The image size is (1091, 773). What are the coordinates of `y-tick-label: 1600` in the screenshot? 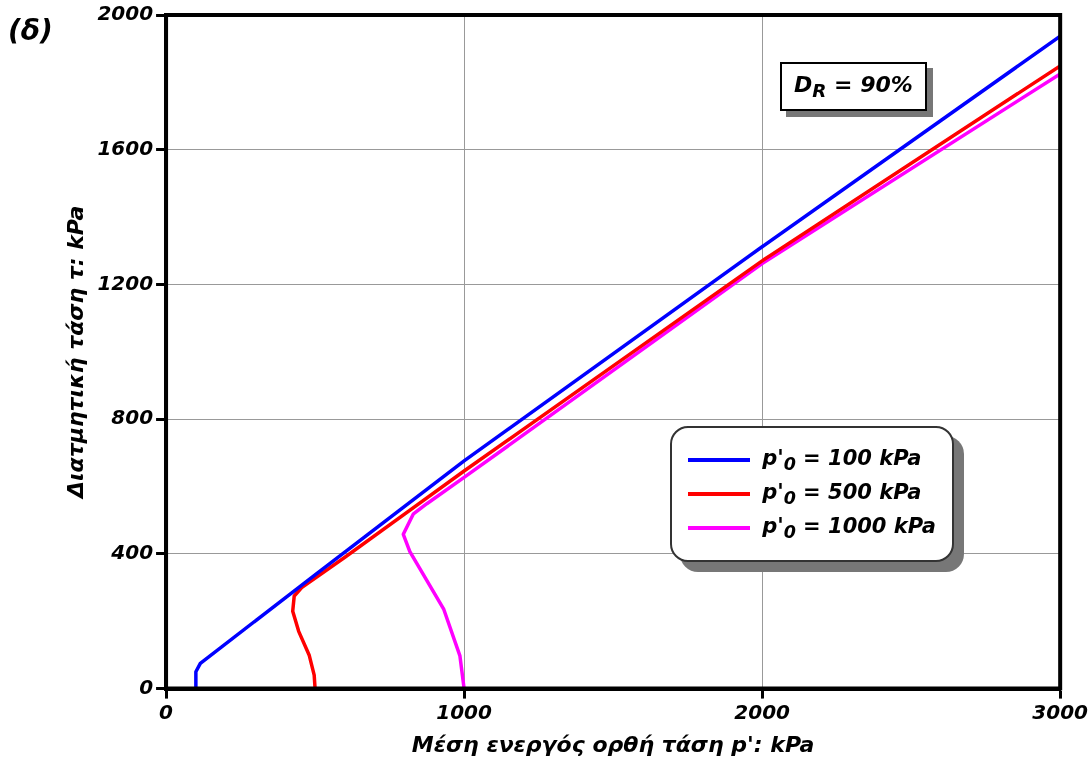 It's located at (125, 147).